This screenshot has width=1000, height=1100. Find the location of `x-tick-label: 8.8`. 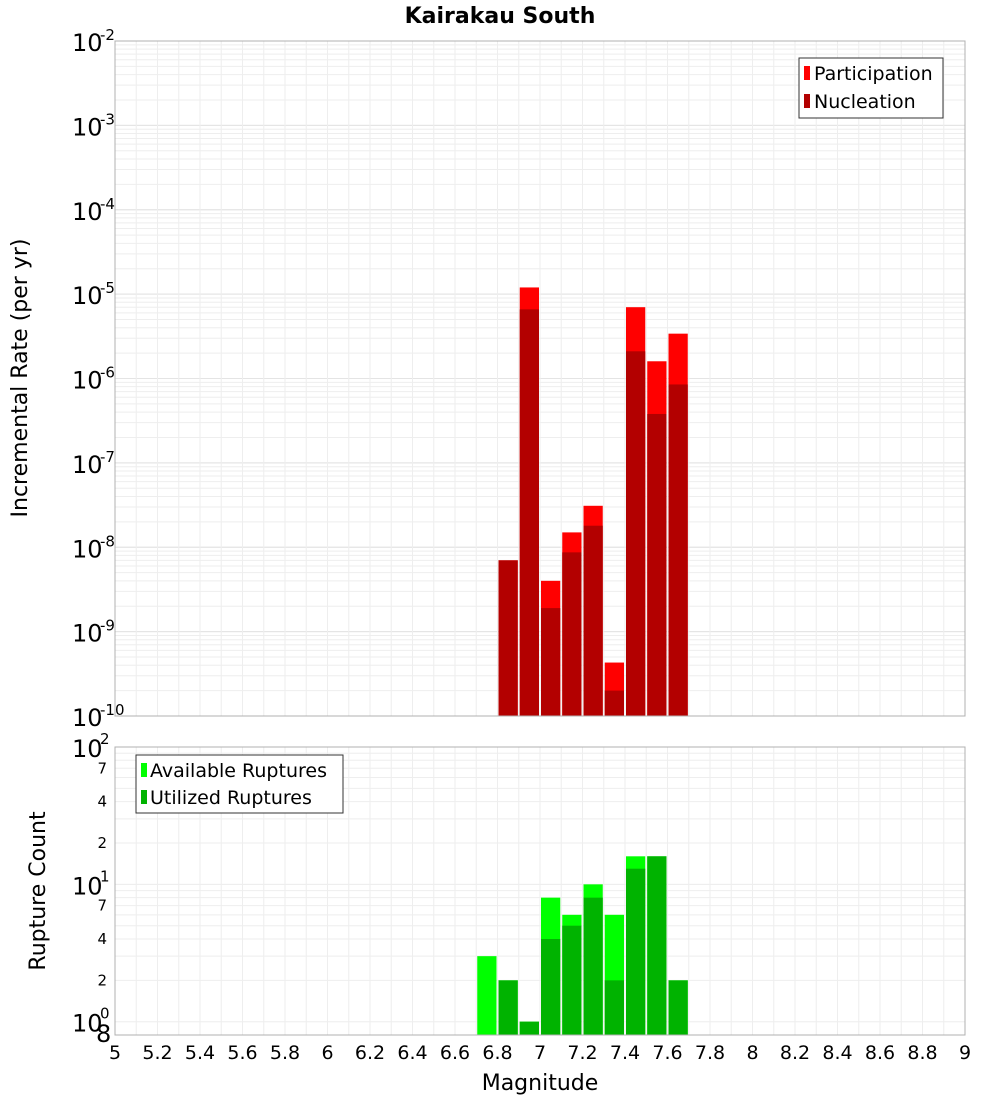

x-tick-label: 8.8 is located at coordinates (922, 1053).